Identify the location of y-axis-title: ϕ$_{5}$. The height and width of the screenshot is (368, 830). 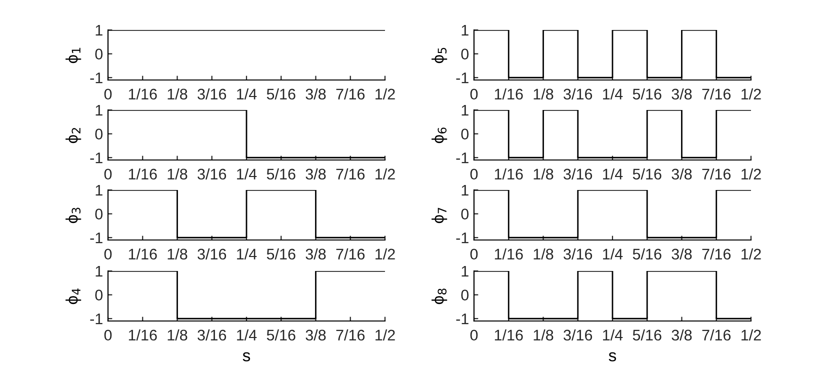
(440, 56).